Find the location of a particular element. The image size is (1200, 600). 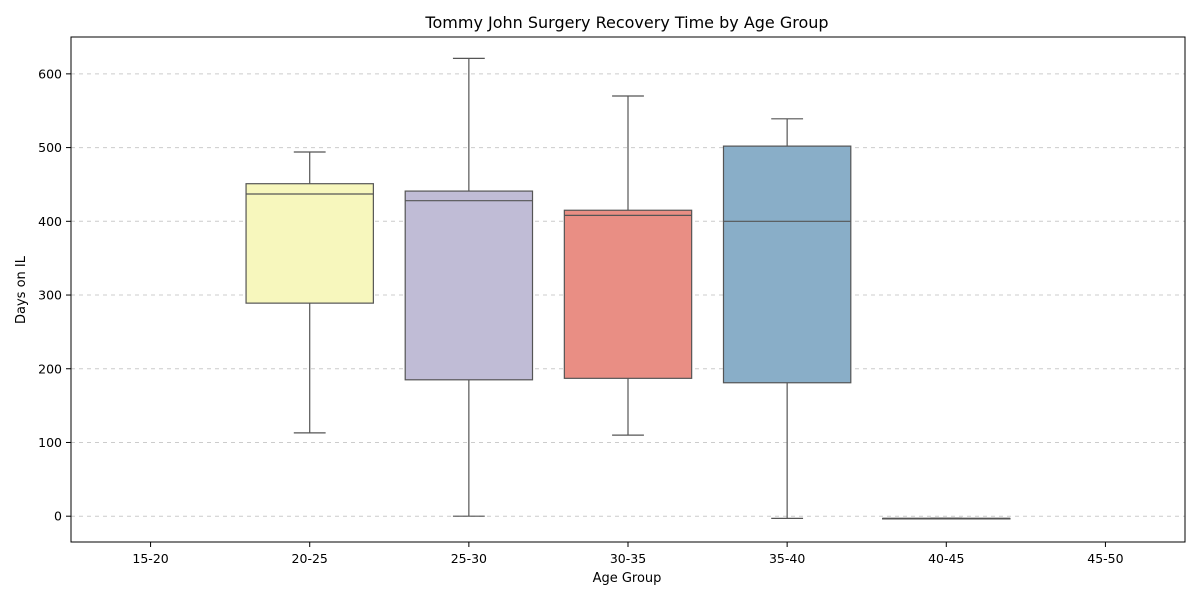

y-tick-label: 400 is located at coordinates (50, 221).